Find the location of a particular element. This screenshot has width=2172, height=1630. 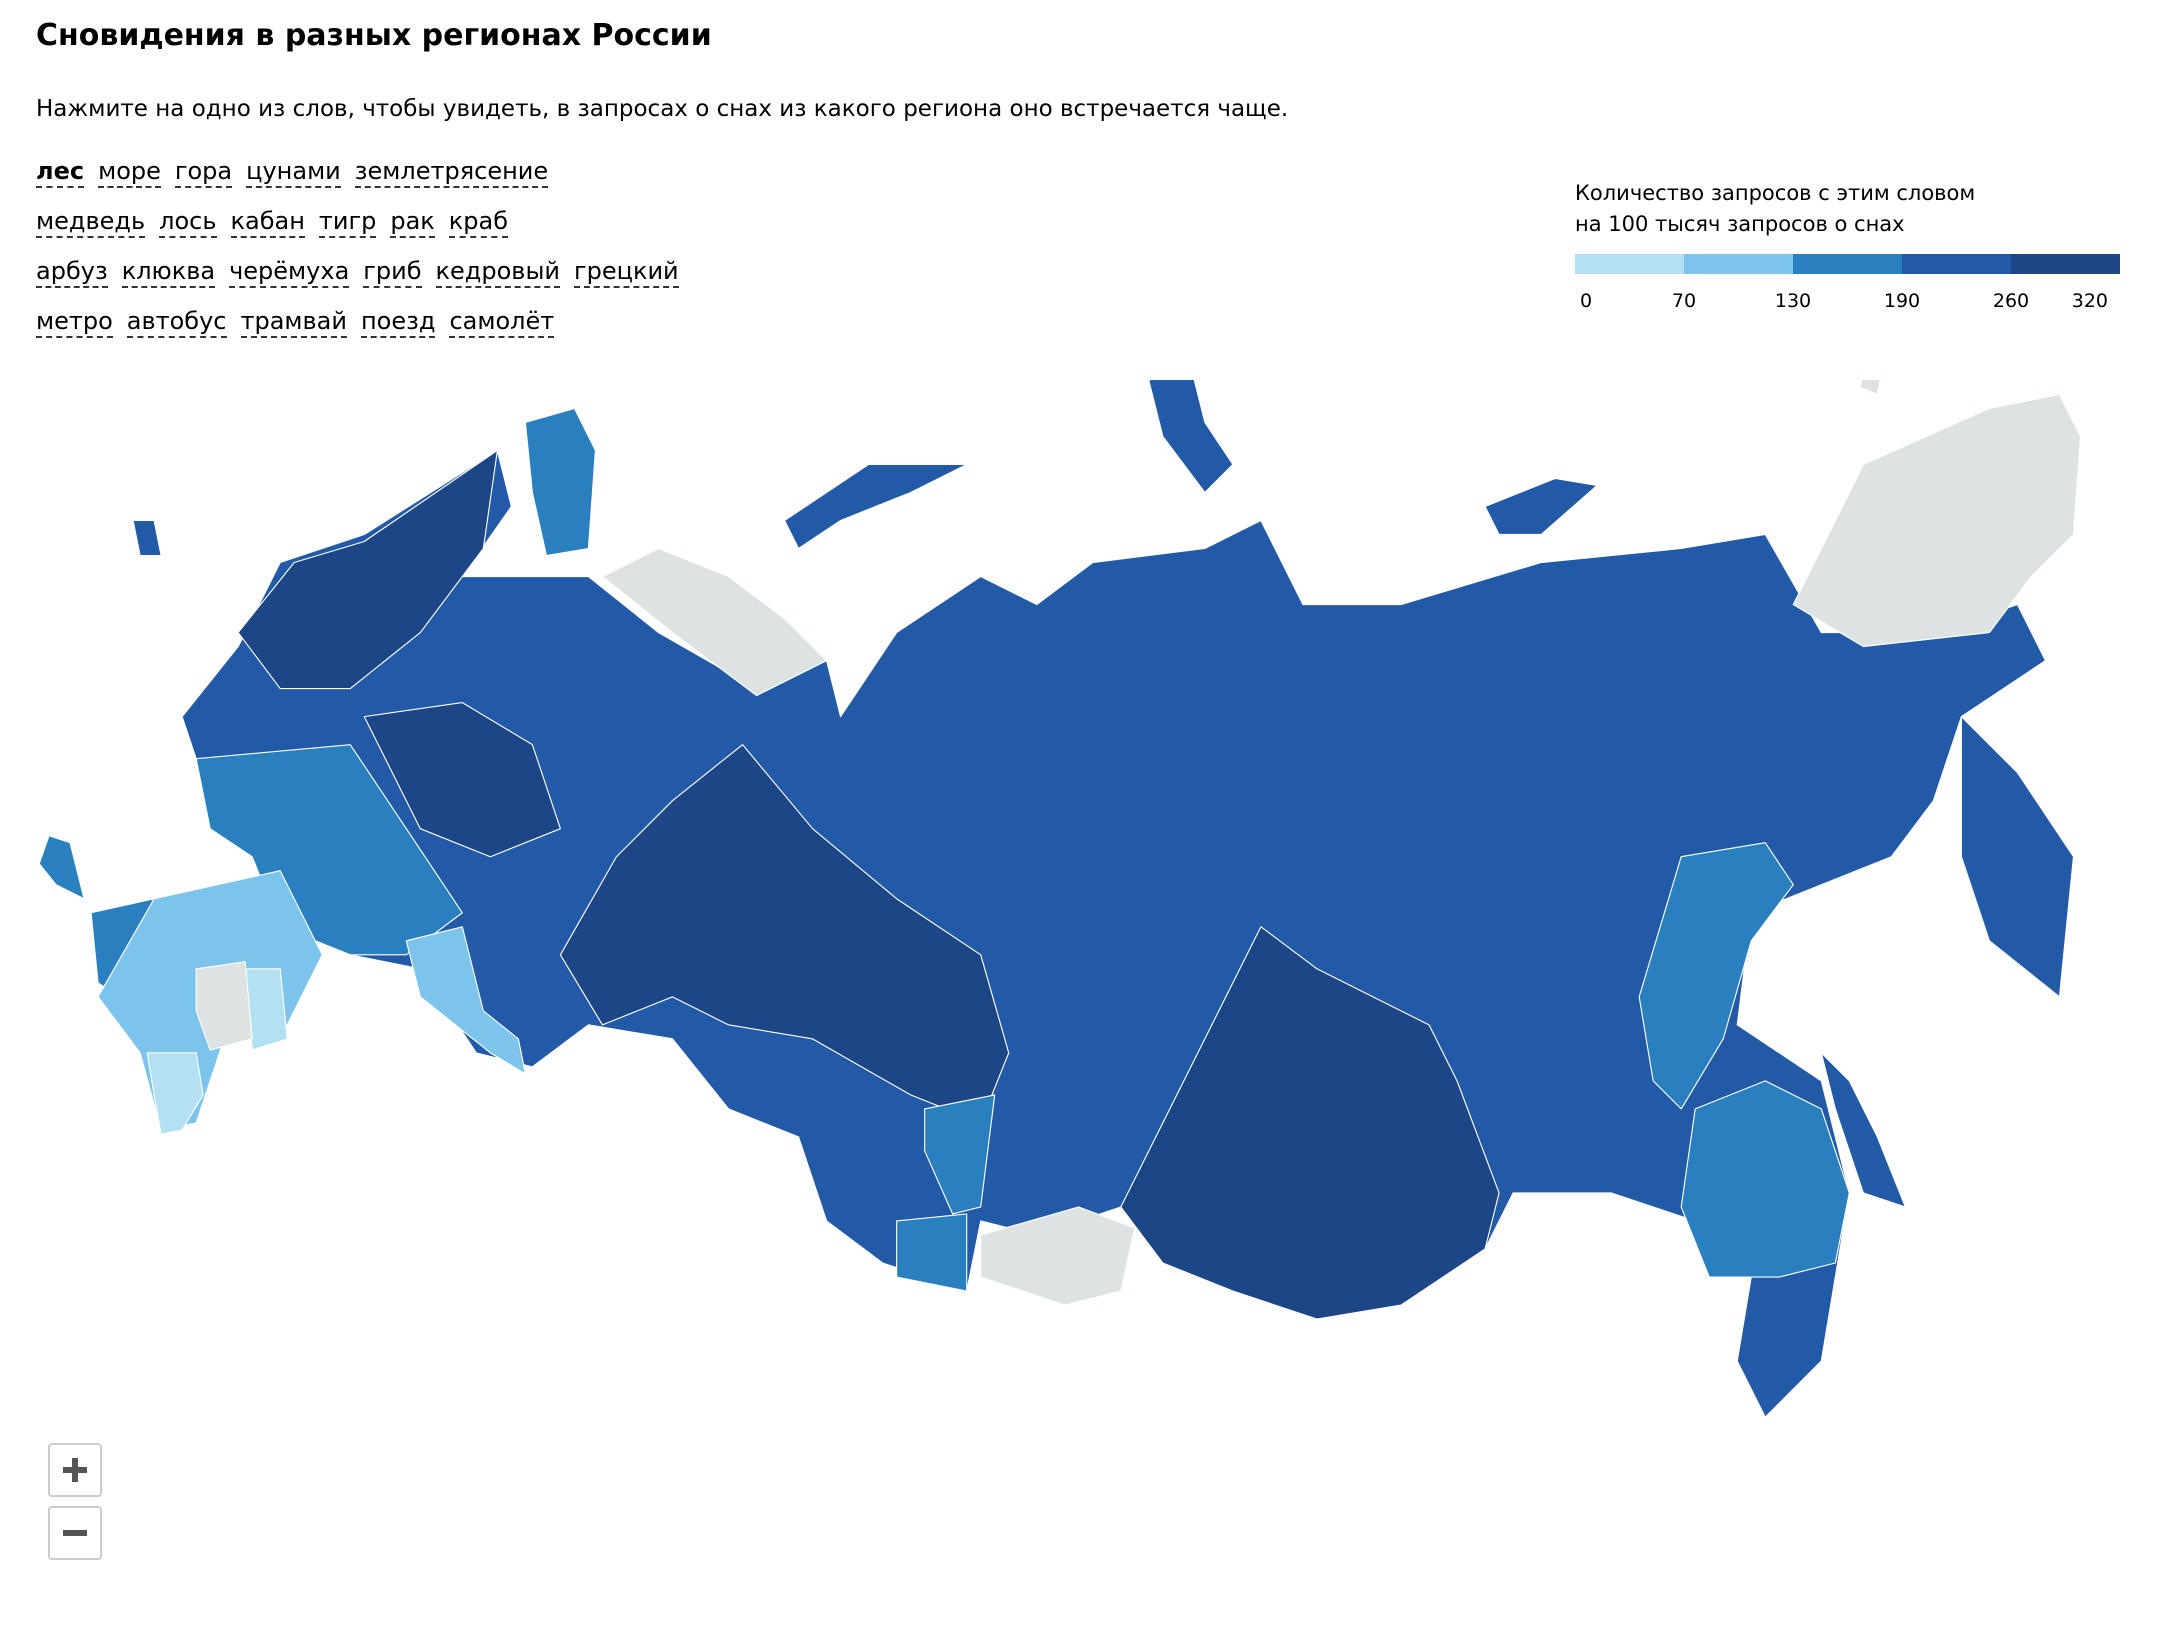

legend-scale: 0 70 130 190 260 320 is located at coordinates (1847, 283).